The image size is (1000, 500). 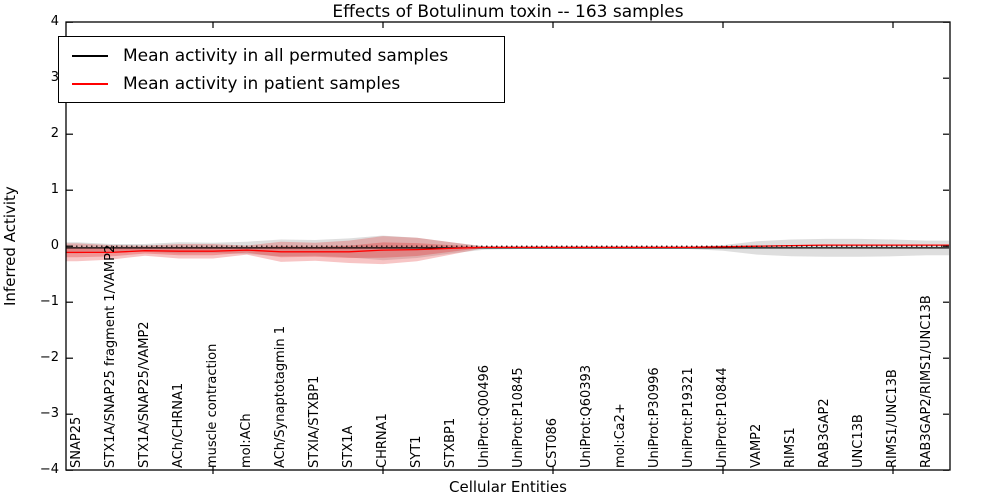 I want to click on x-category-label: UniProt:Q60393, so click(x=586, y=416).